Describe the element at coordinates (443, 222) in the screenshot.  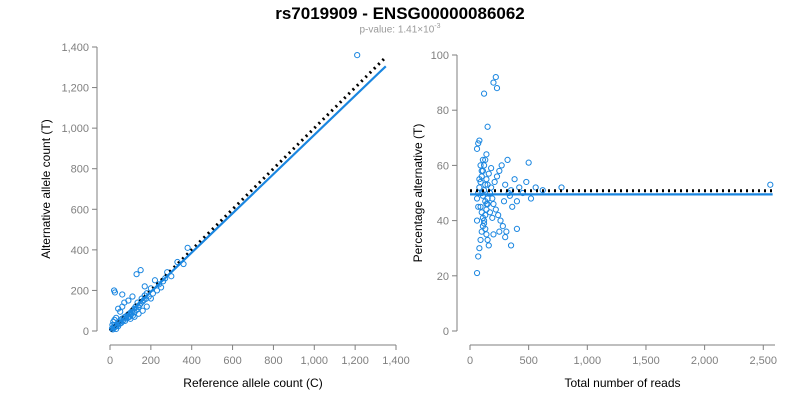
I see `y-tick-label: 40` at that location.